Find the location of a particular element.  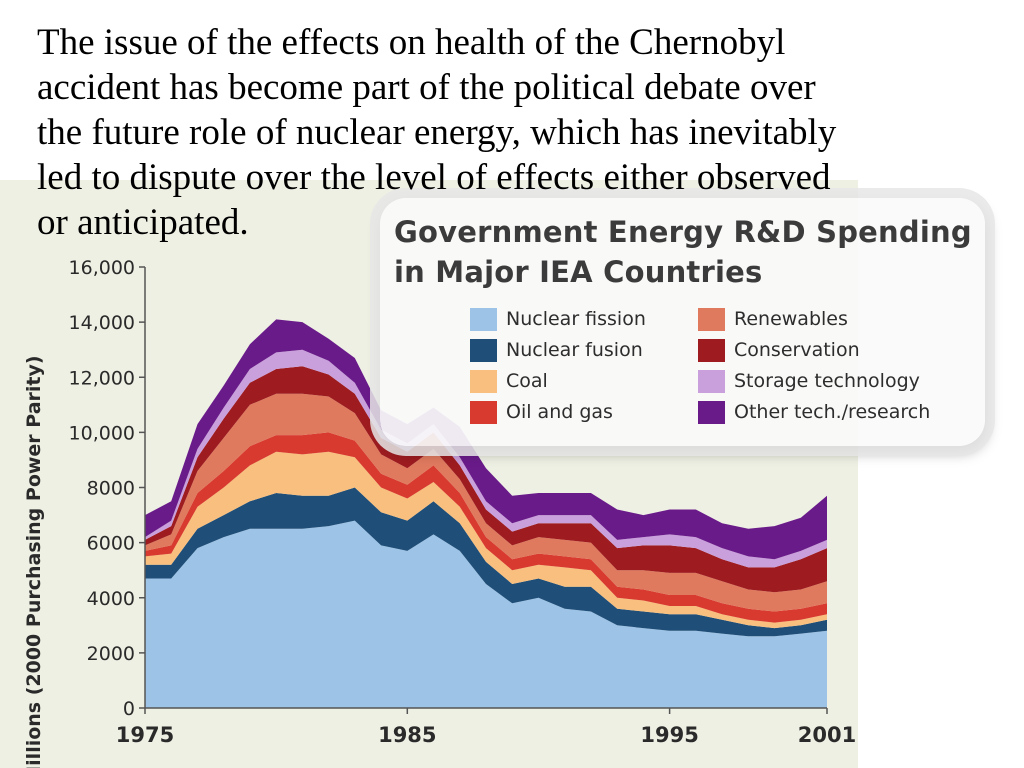

x-tick-label: 1985 is located at coordinates (407, 735).